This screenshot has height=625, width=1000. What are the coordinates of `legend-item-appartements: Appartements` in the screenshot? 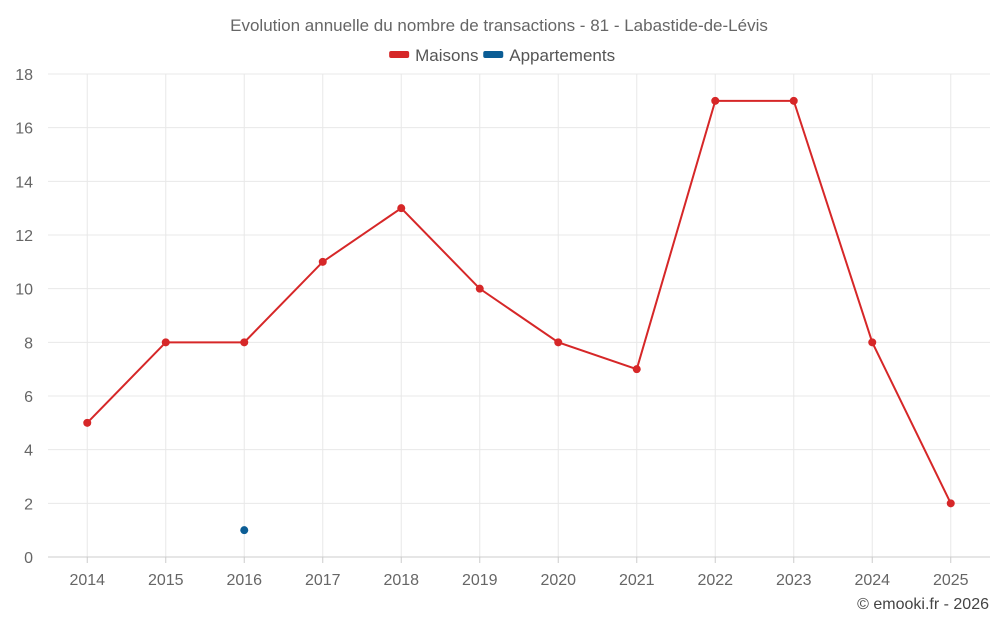 It's located at (549, 55).